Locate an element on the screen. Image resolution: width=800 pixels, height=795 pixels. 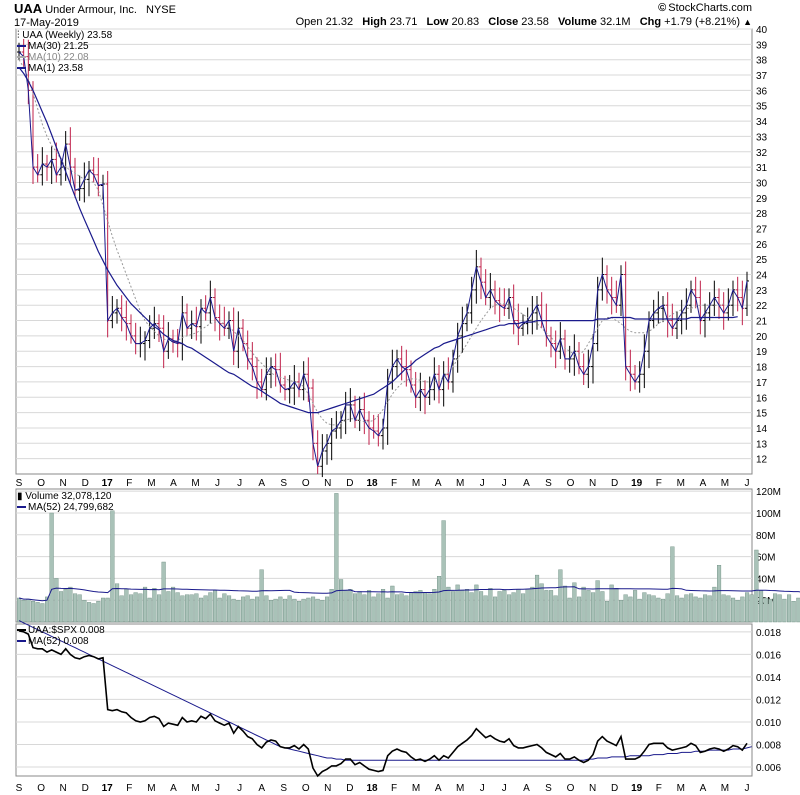
company-name: Under Armour, Inc. is located at coordinates (91, 10).